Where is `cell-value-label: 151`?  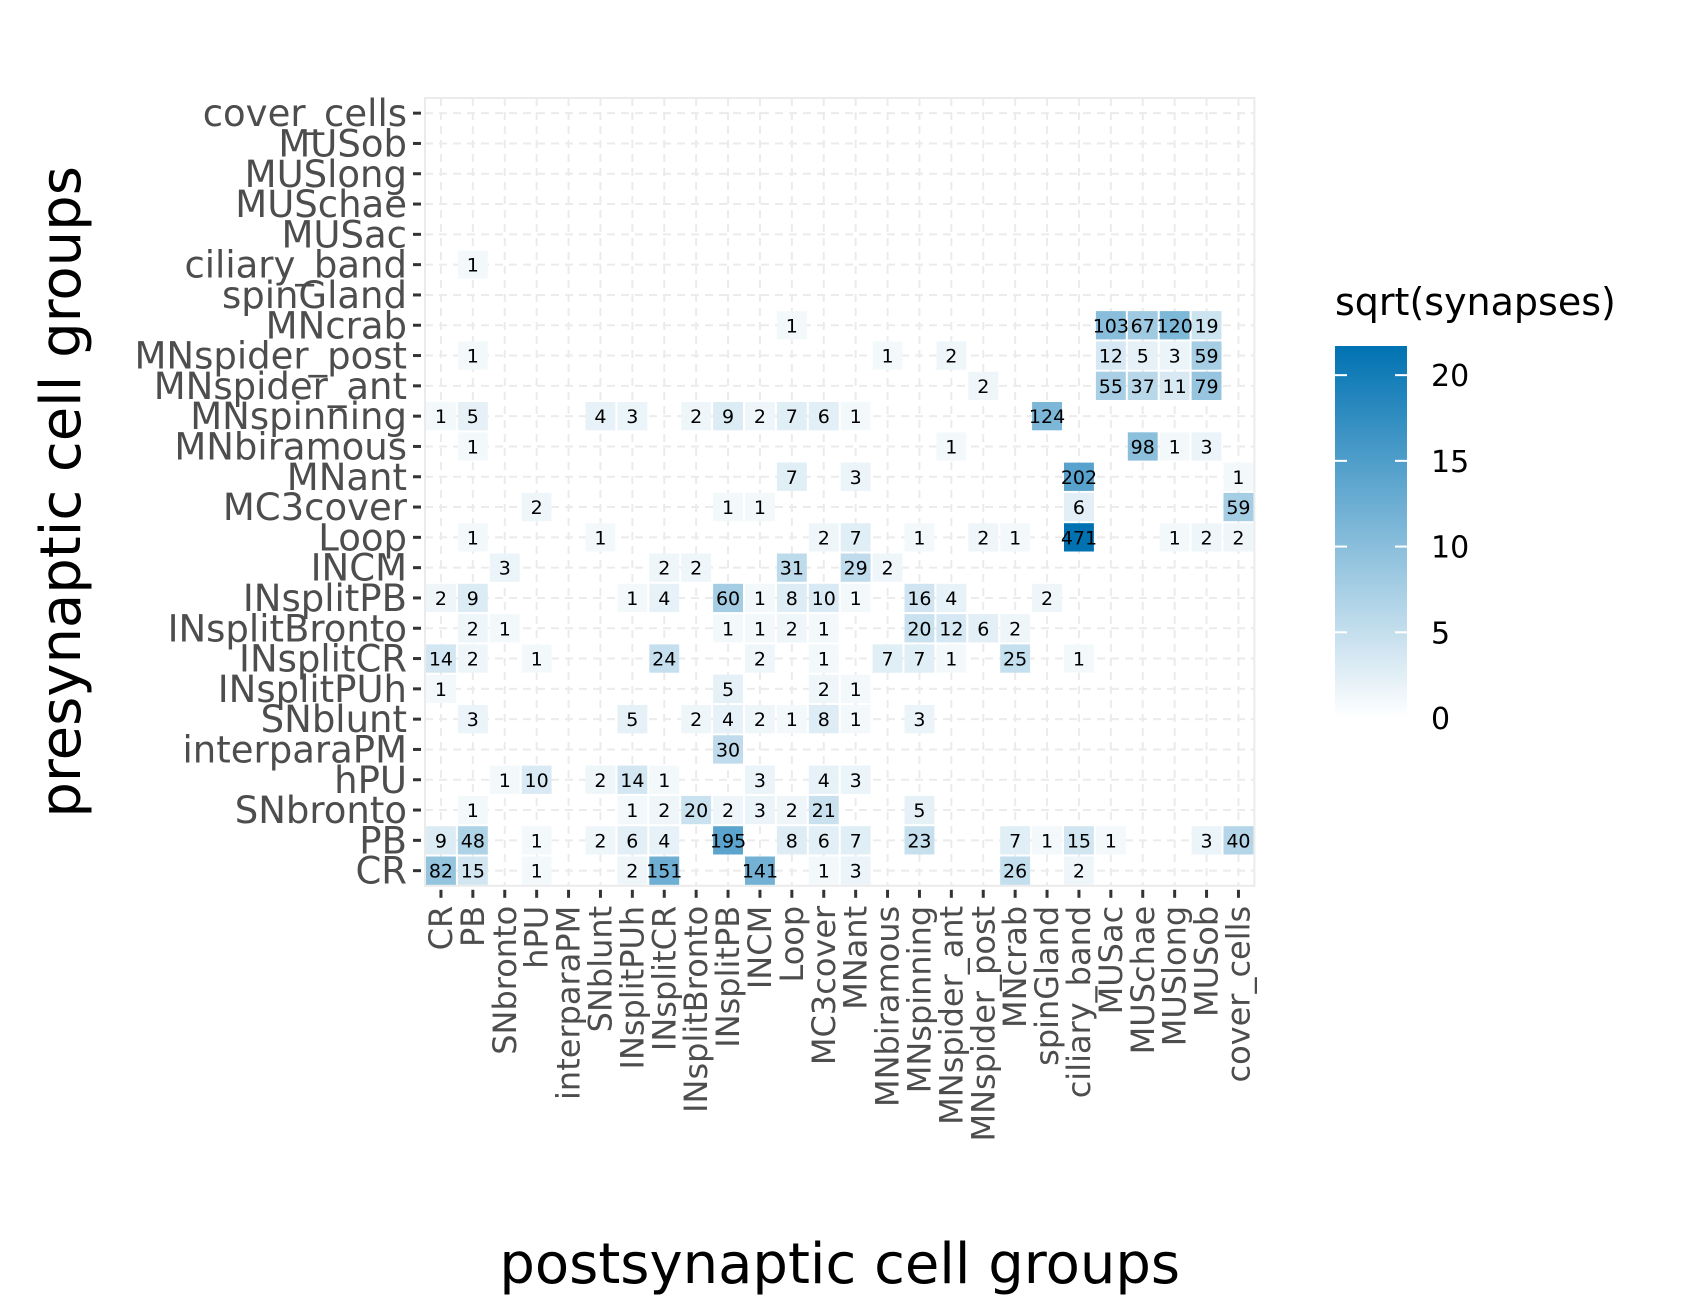 cell-value-label: 151 is located at coordinates (664, 872).